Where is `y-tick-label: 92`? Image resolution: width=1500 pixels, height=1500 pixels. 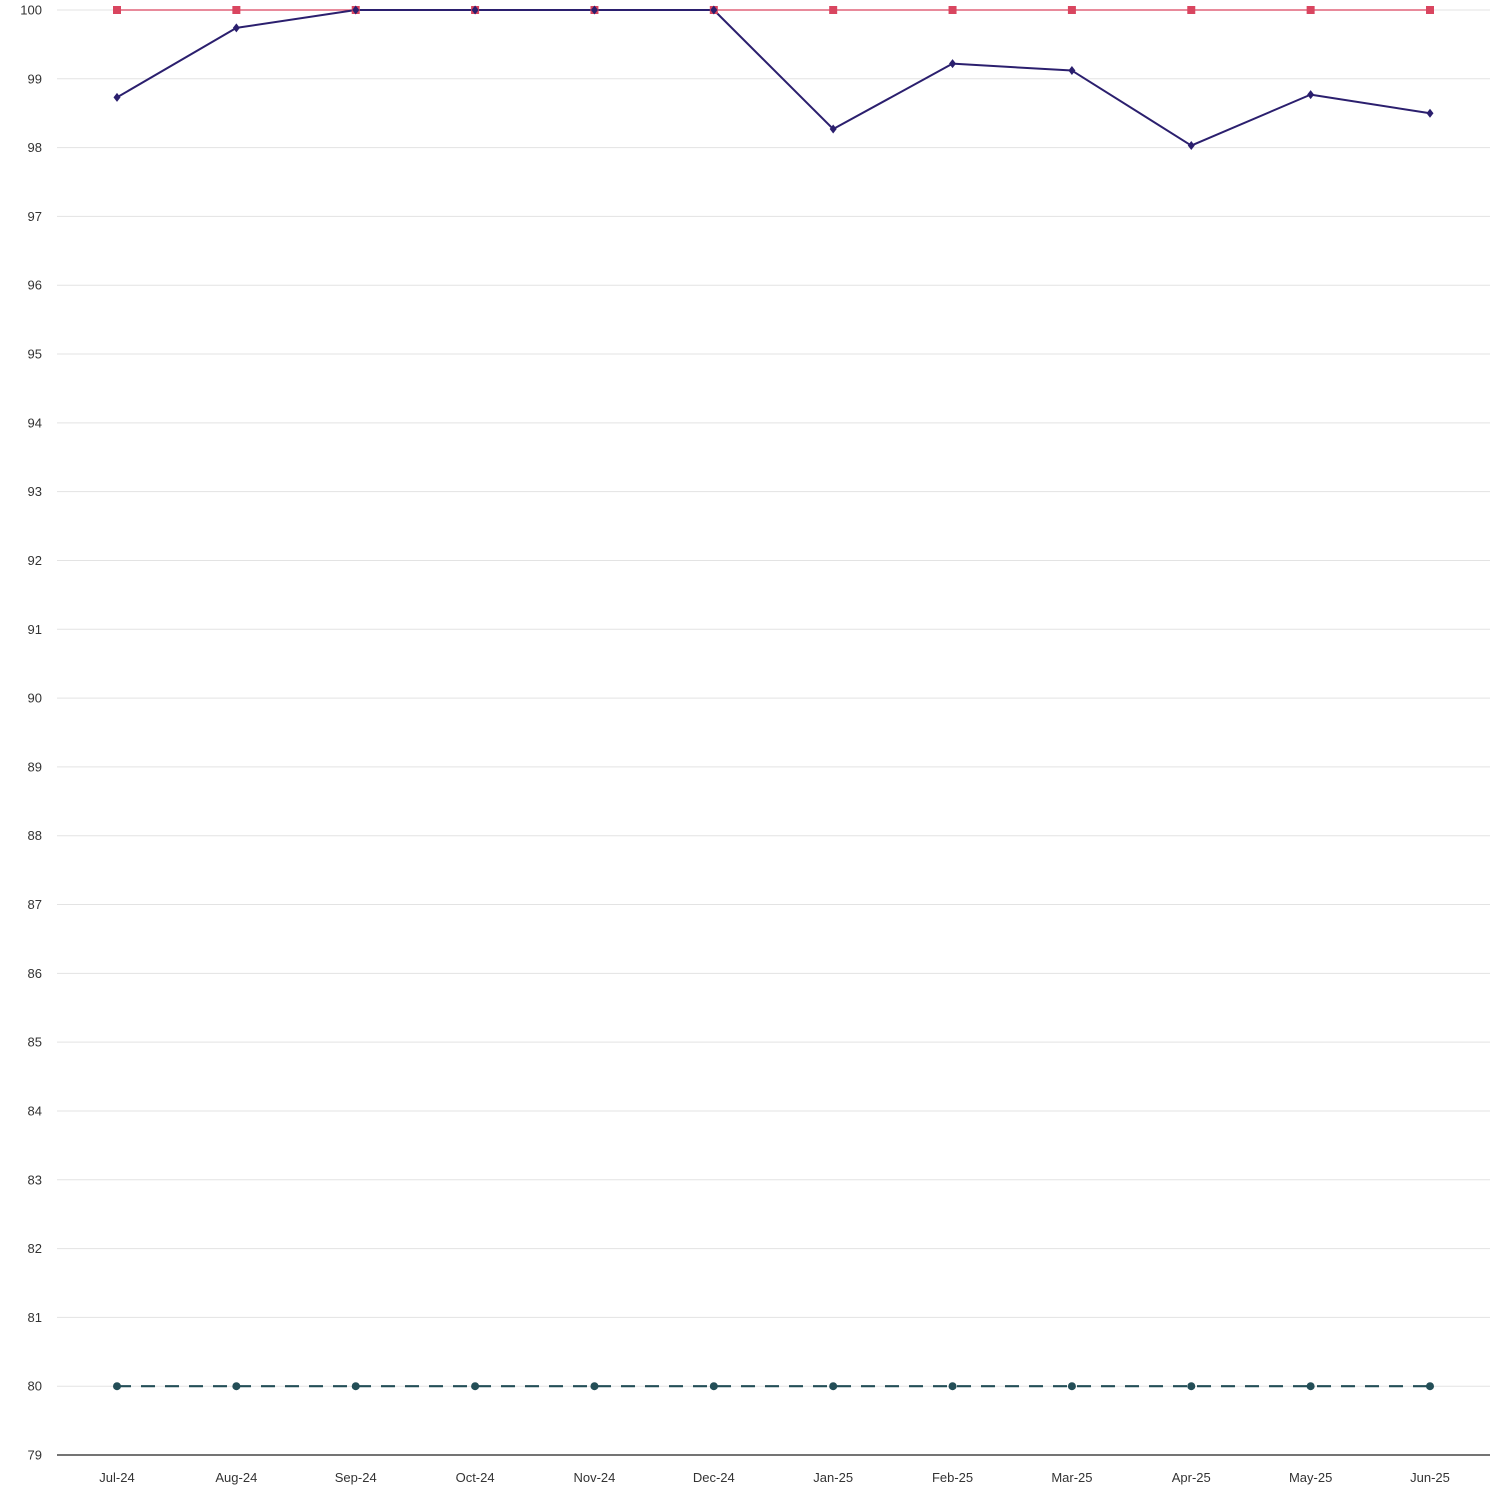 y-tick-label: 92 is located at coordinates (35, 560).